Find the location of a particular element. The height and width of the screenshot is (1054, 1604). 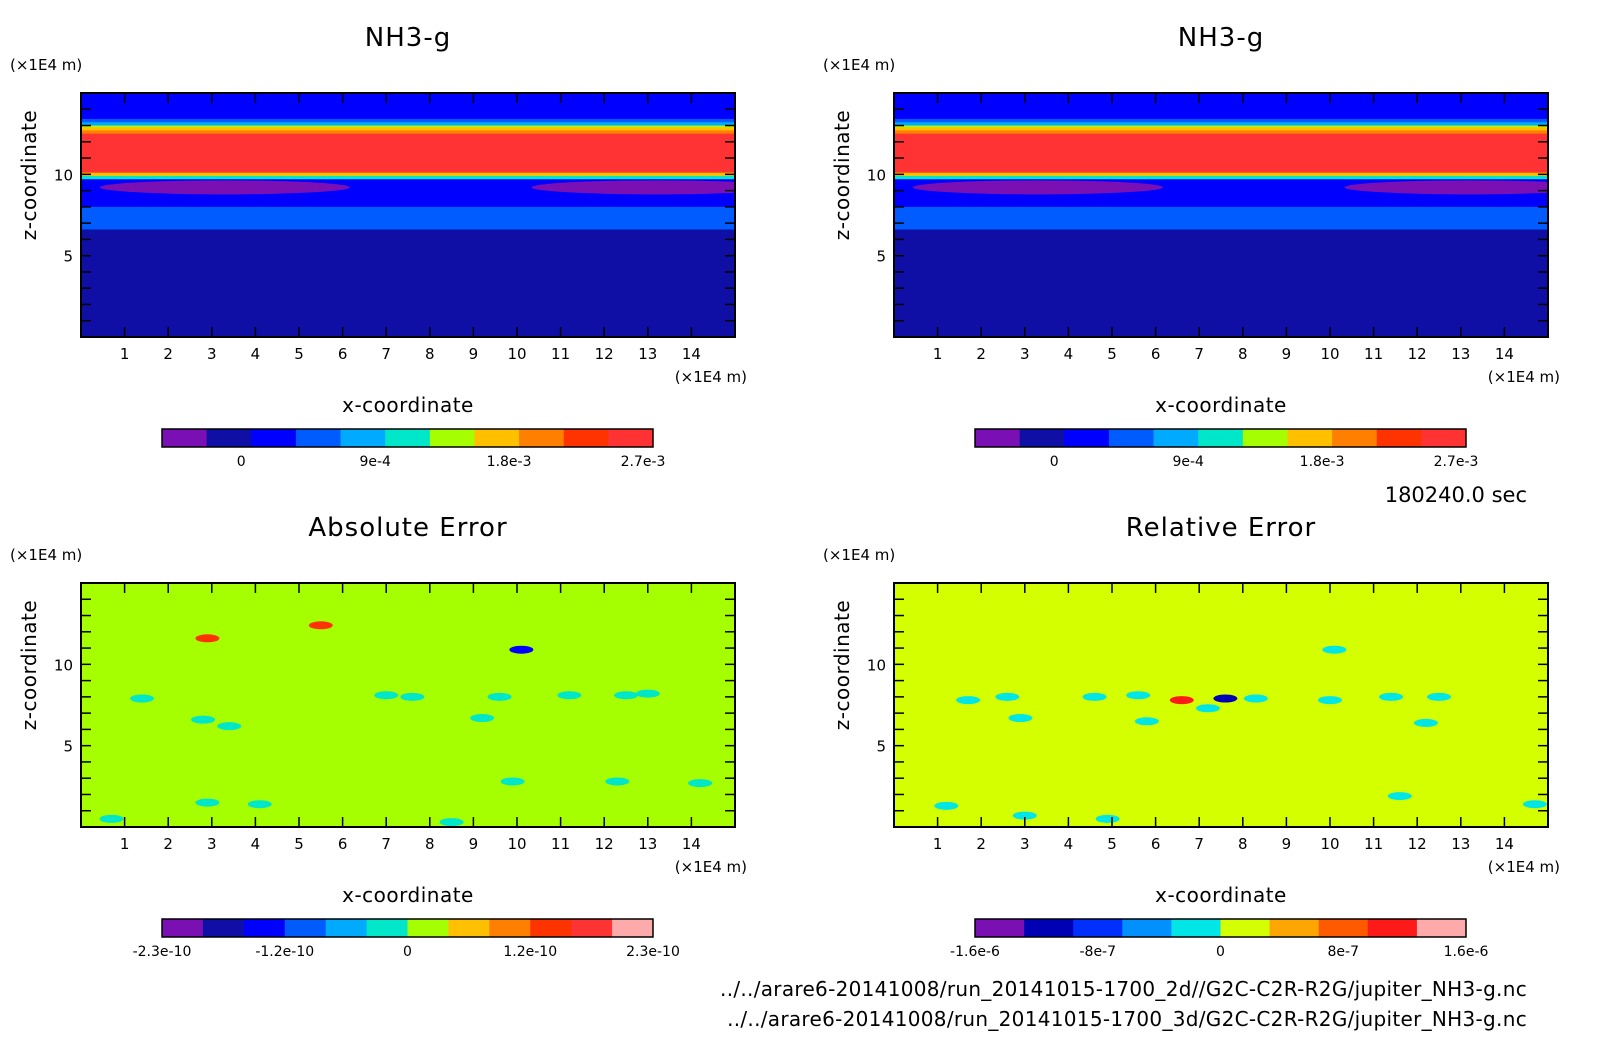

plot-frame is located at coordinates (408, 215).